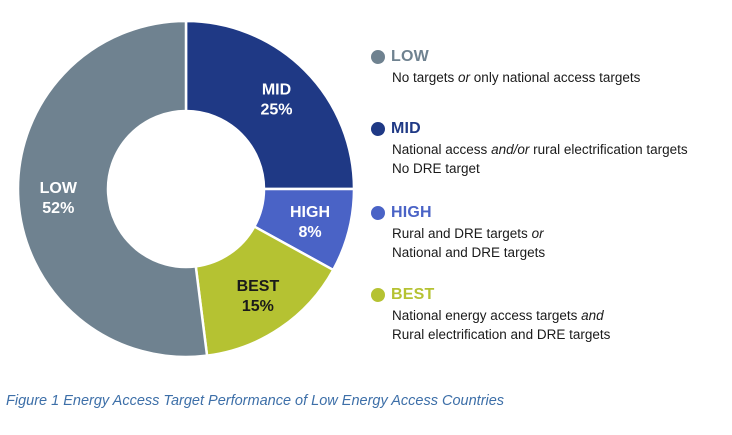 This screenshot has height=435, width=732. I want to click on legend-desc-segment: only national access targets, so click(555, 77).